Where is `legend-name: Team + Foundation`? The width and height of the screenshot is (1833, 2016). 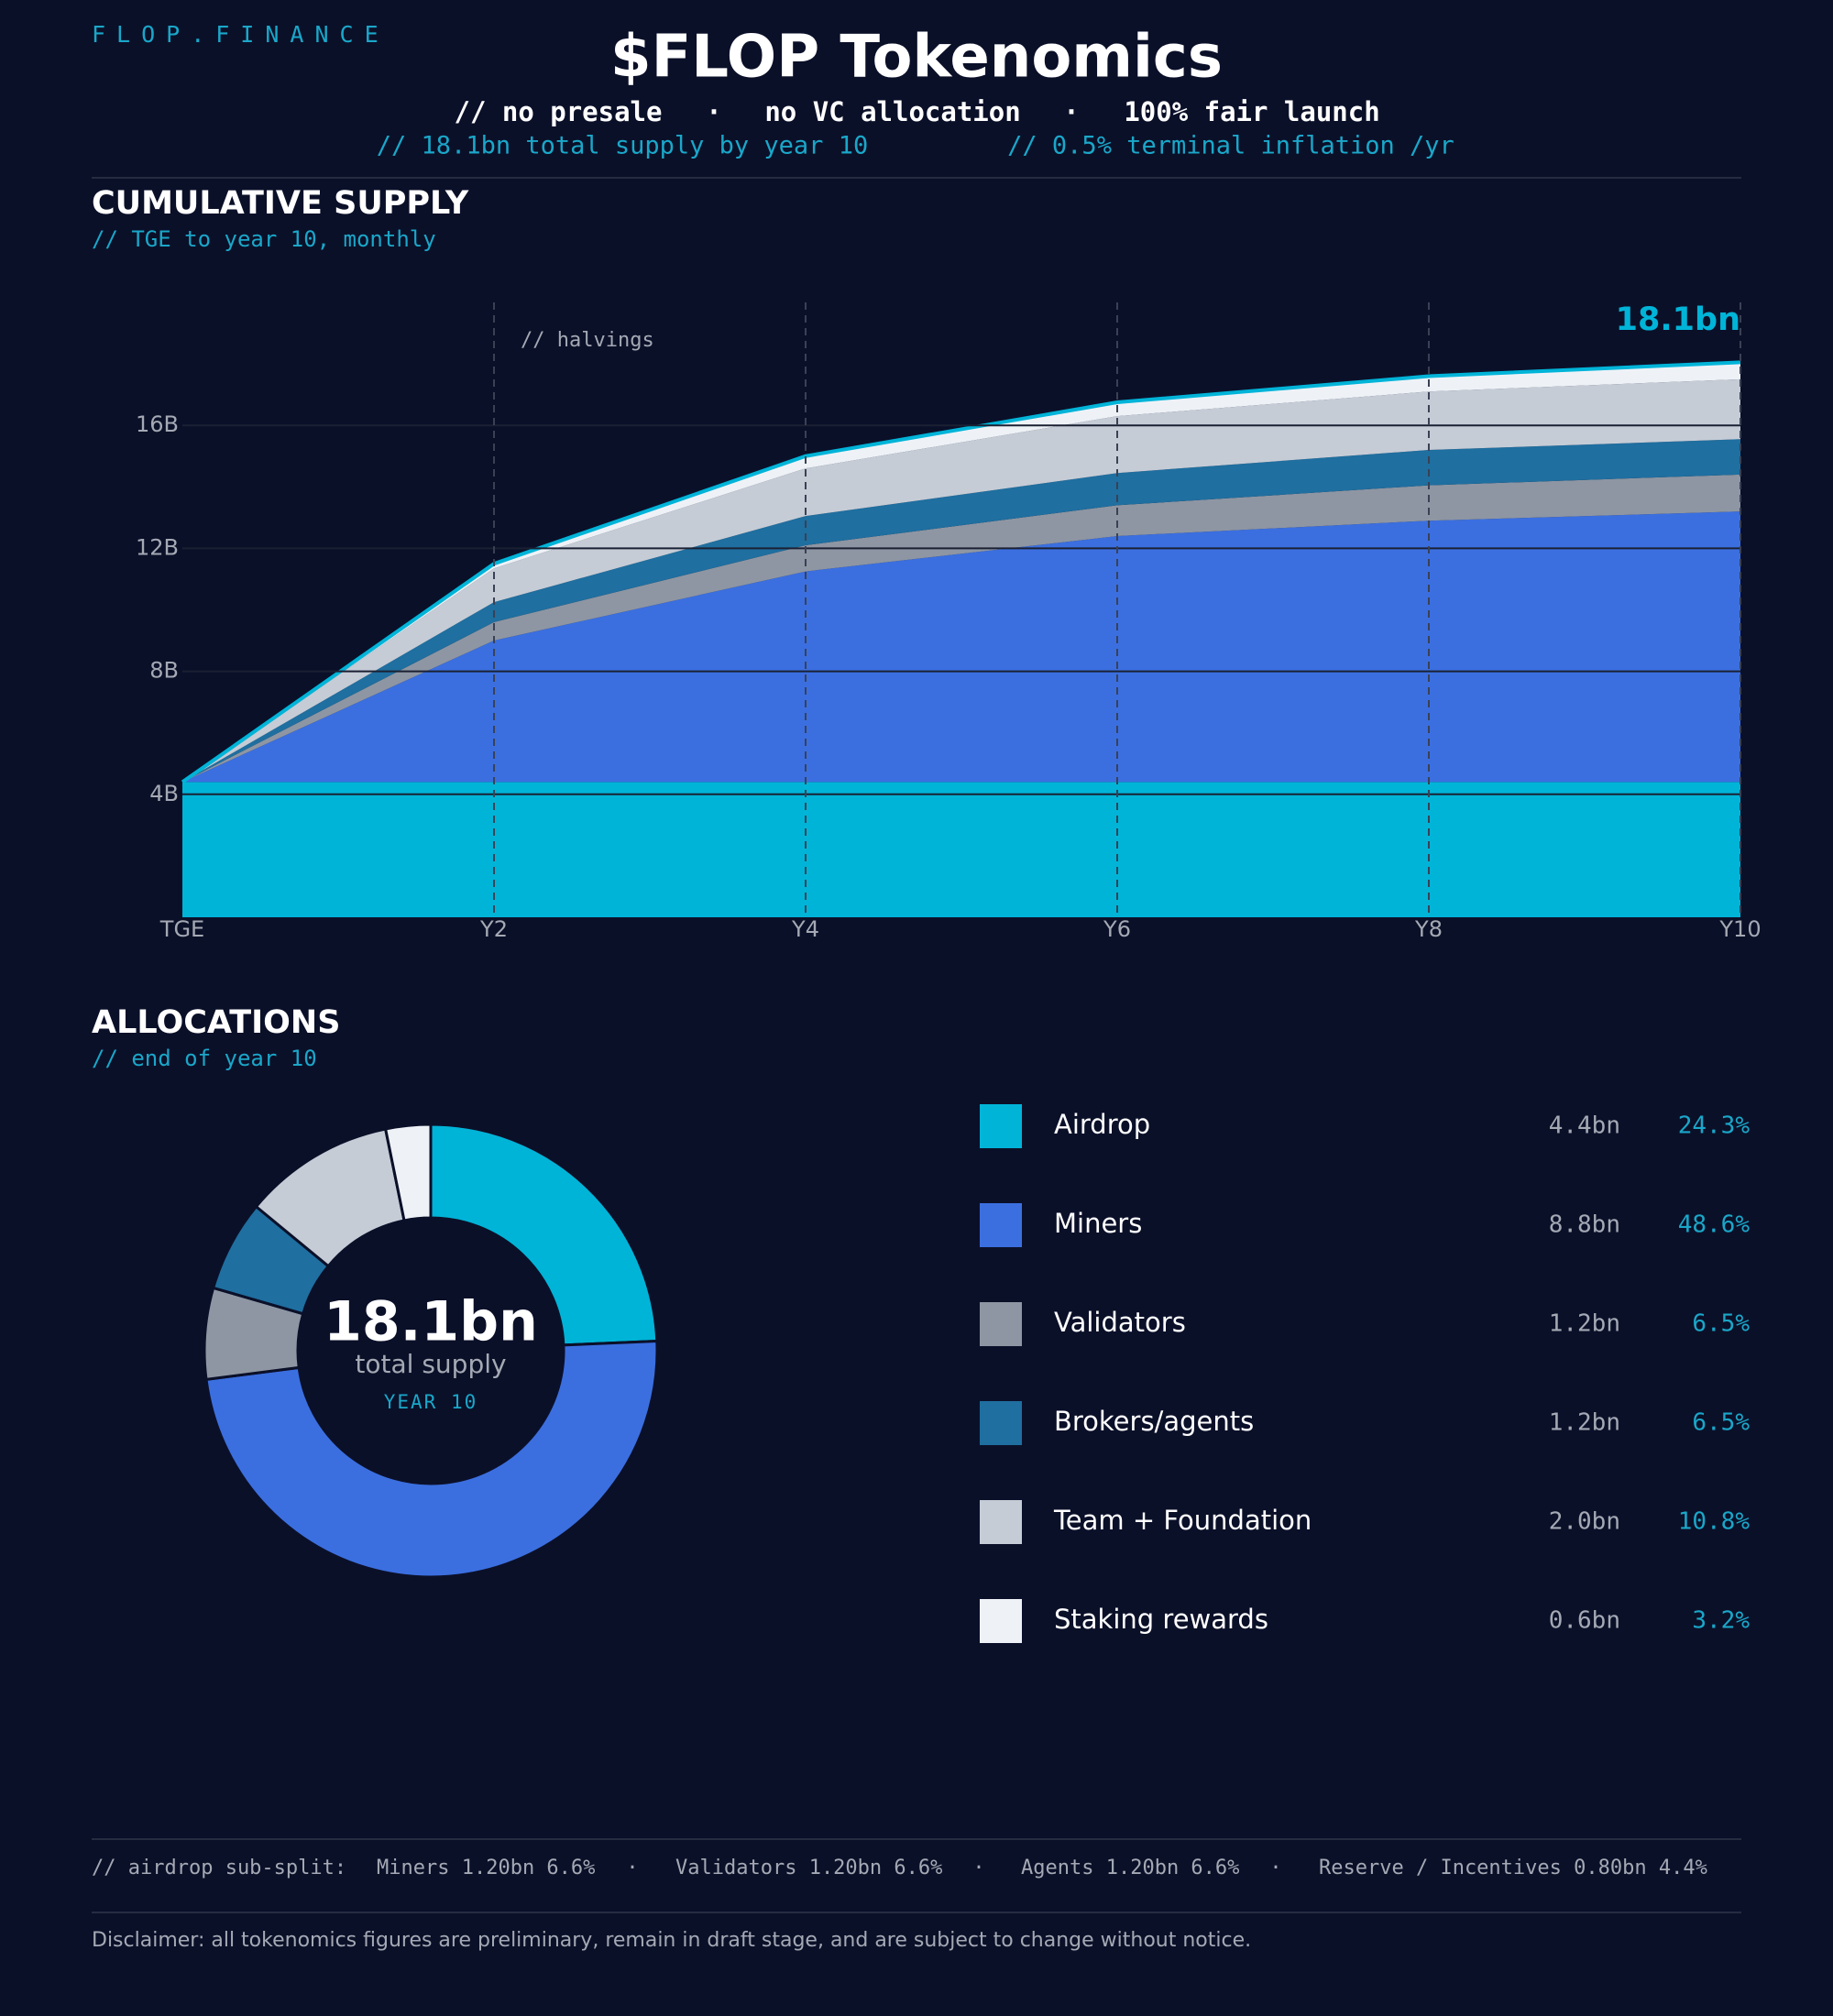
legend-name: Team + Foundation is located at coordinates (1182, 1520).